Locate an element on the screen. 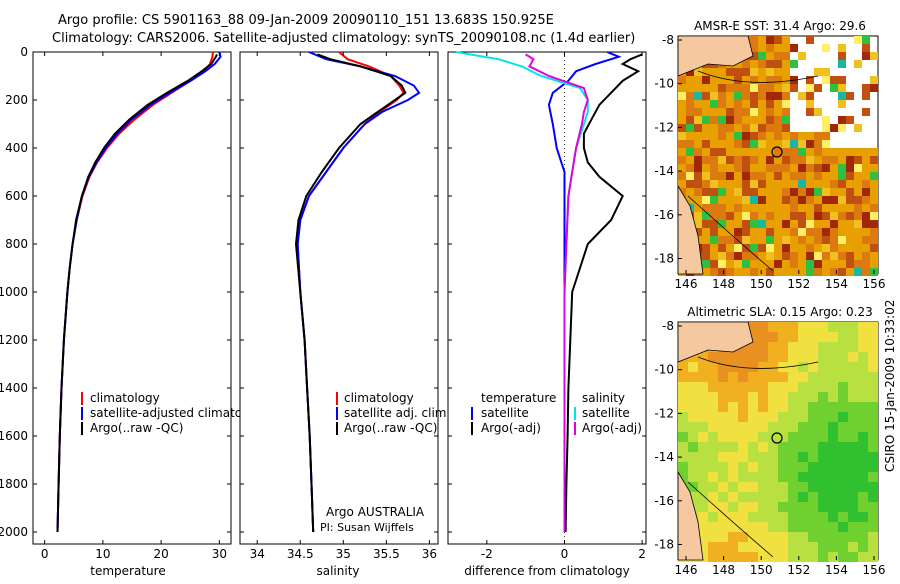 The width and height of the screenshot is (900, 584). legend-climatology: climatology is located at coordinates (125, 398).